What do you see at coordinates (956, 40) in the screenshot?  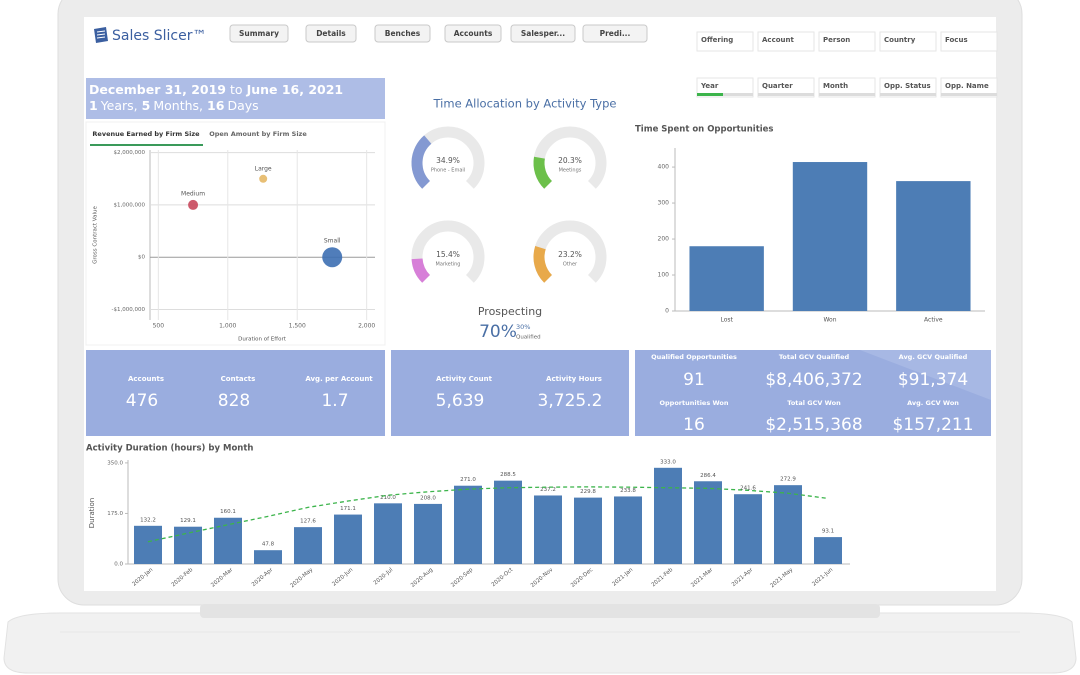 I see `filter-label: Focus` at bounding box center [956, 40].